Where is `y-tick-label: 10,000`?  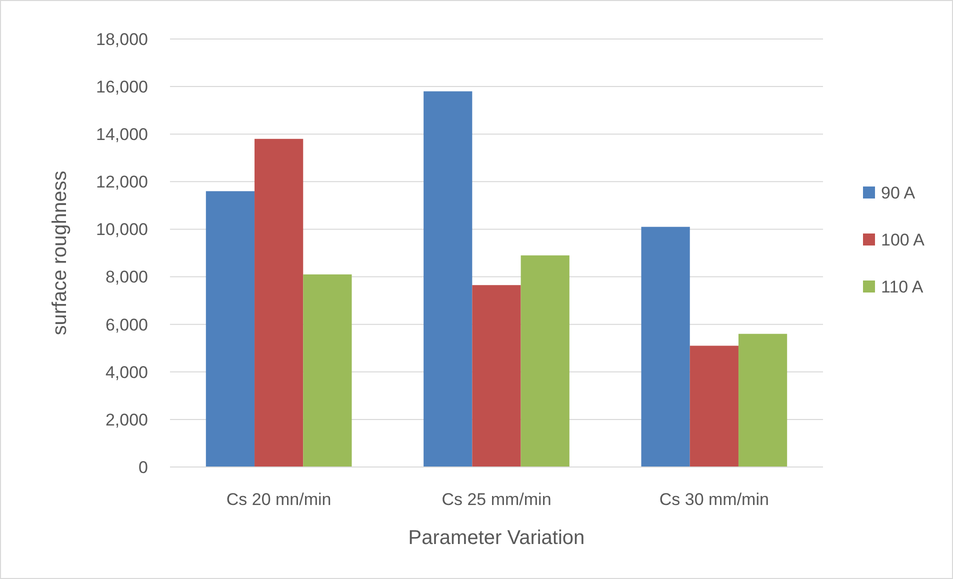
y-tick-label: 10,000 is located at coordinates (122, 230).